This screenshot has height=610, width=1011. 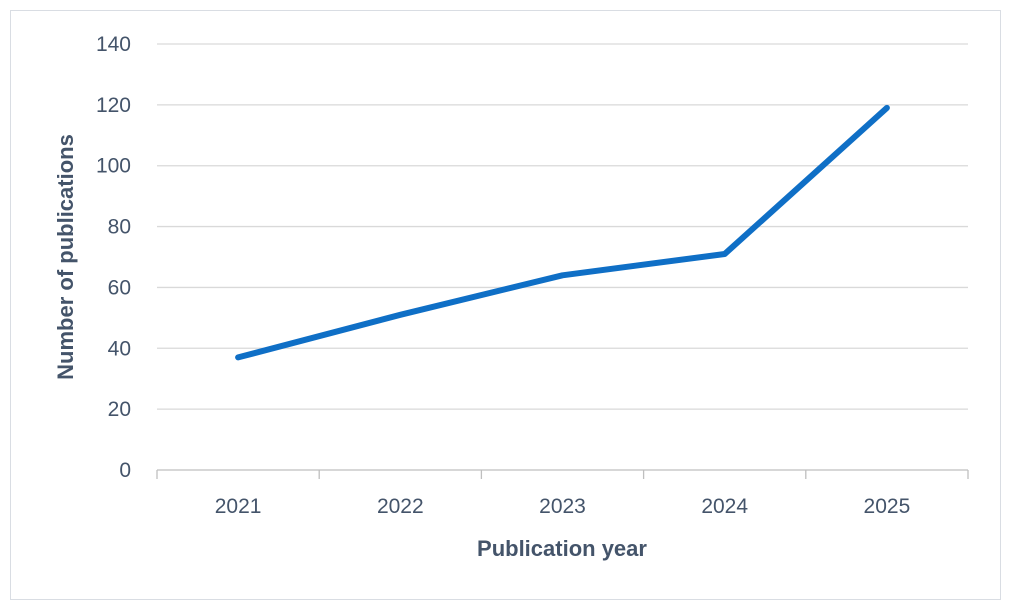 I want to click on y-tick-label: 100, so click(x=113, y=166).